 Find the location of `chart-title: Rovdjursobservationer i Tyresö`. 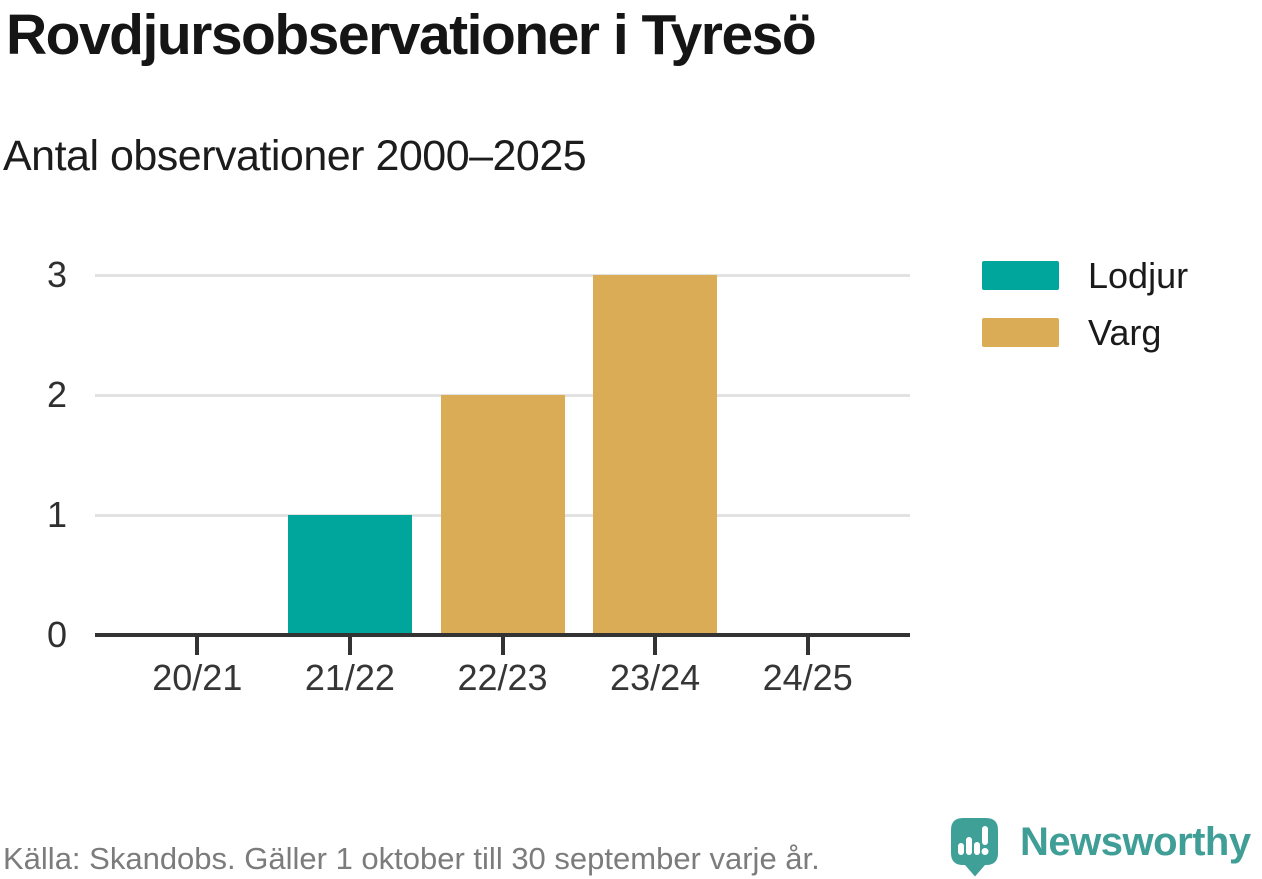

chart-title: Rovdjursobservationer i Tyresö is located at coordinates (411, 35).